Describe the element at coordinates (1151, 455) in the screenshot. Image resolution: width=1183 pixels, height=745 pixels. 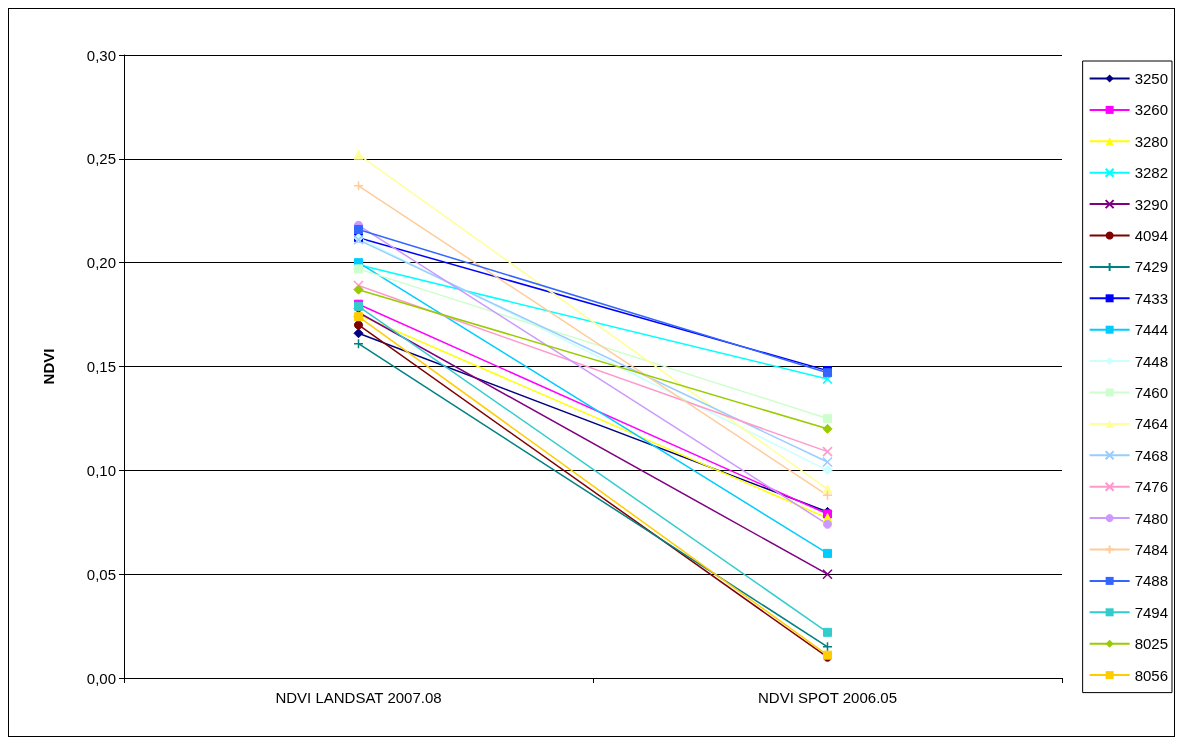
I see `legend-label: 7468` at that location.